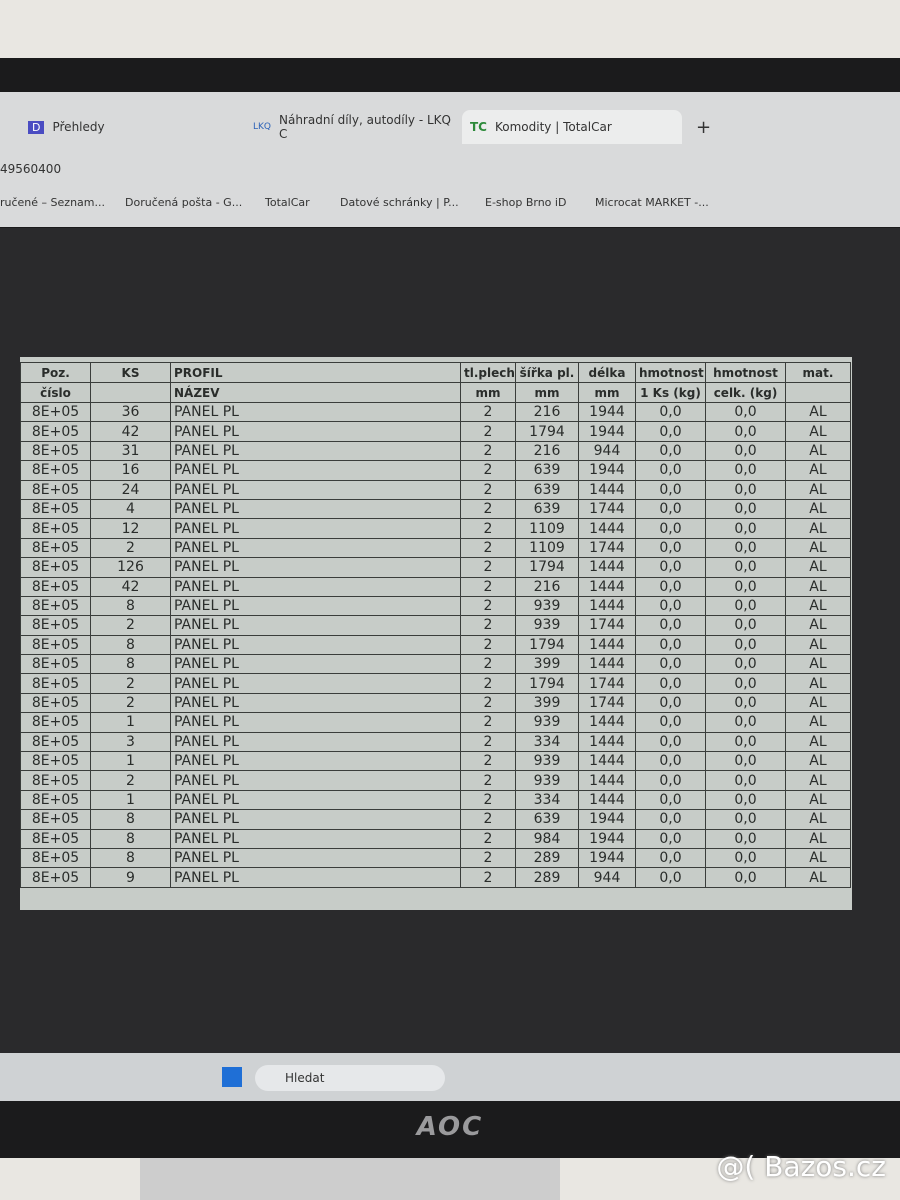 This screenshot has width=900, height=1200. I want to click on table-row: 8E+05 2 PANEL PL 2 939 1444 0,0 0,0 AL, so click(435, 780).